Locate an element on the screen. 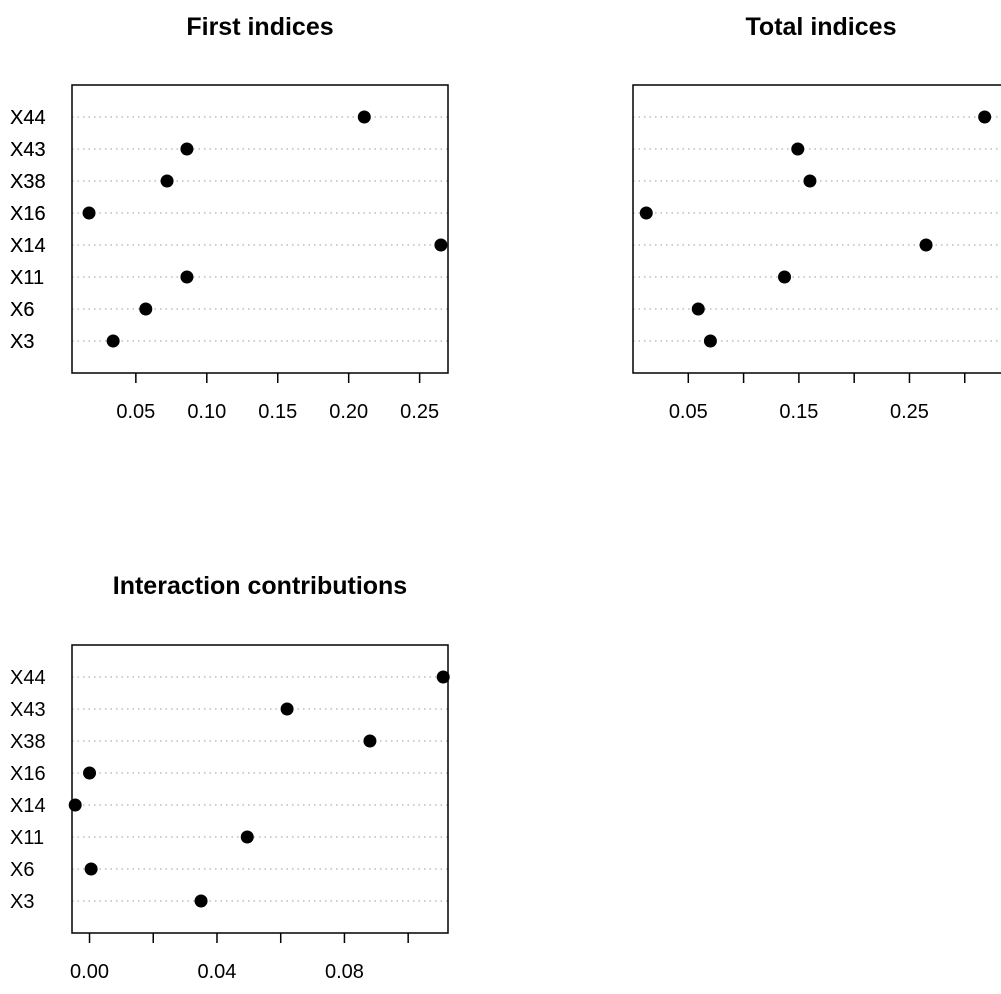 The height and width of the screenshot is (994, 1001). x-tick-label: 0.00 is located at coordinates (89, 972).